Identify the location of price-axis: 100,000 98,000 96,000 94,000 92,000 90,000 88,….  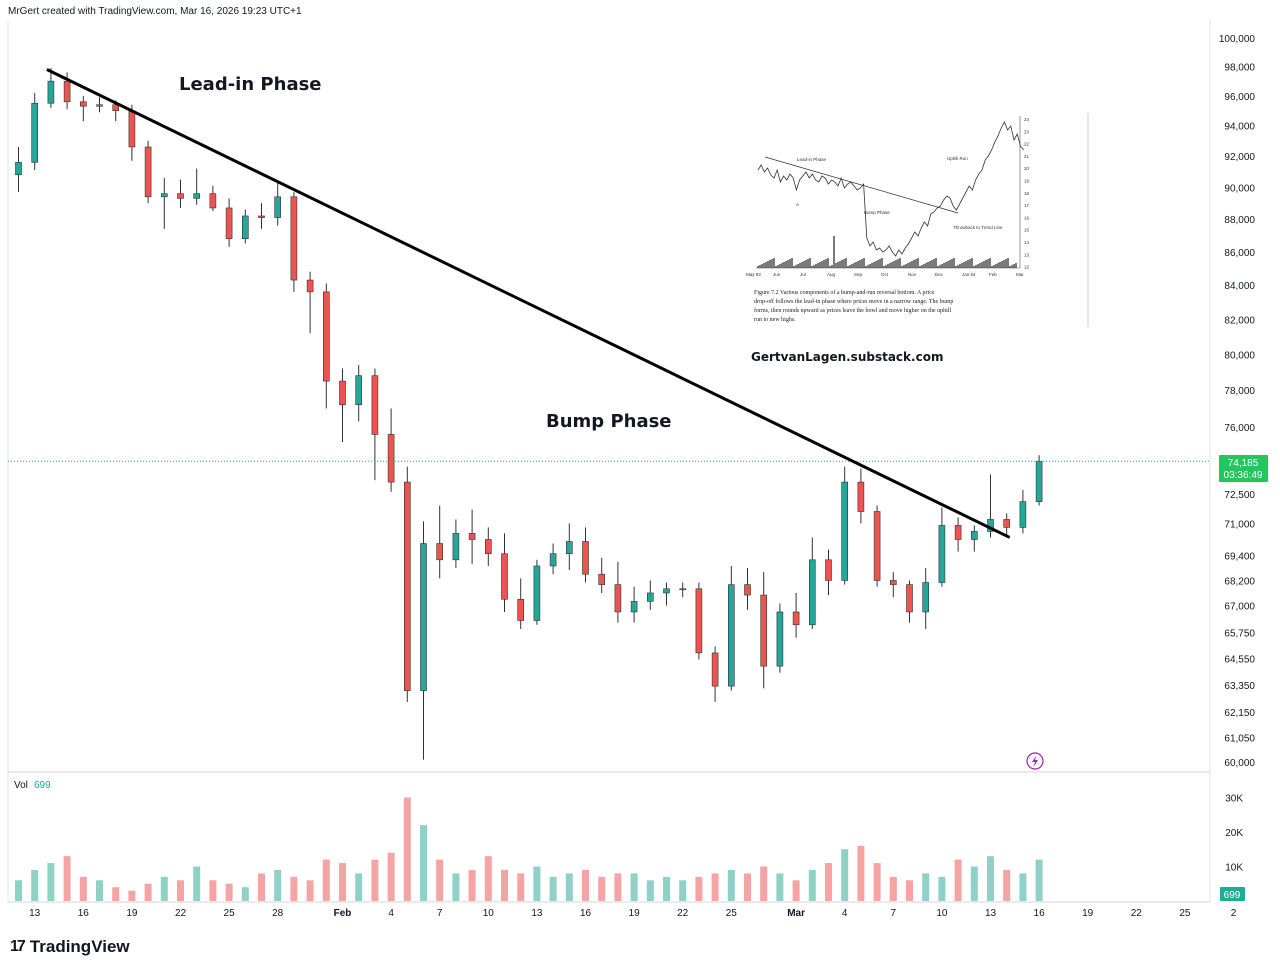
(1237, 401).